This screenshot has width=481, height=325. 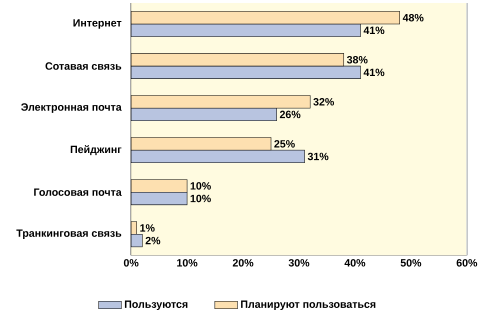 I want to click on x-tick-label: 0%, so click(x=131, y=263).